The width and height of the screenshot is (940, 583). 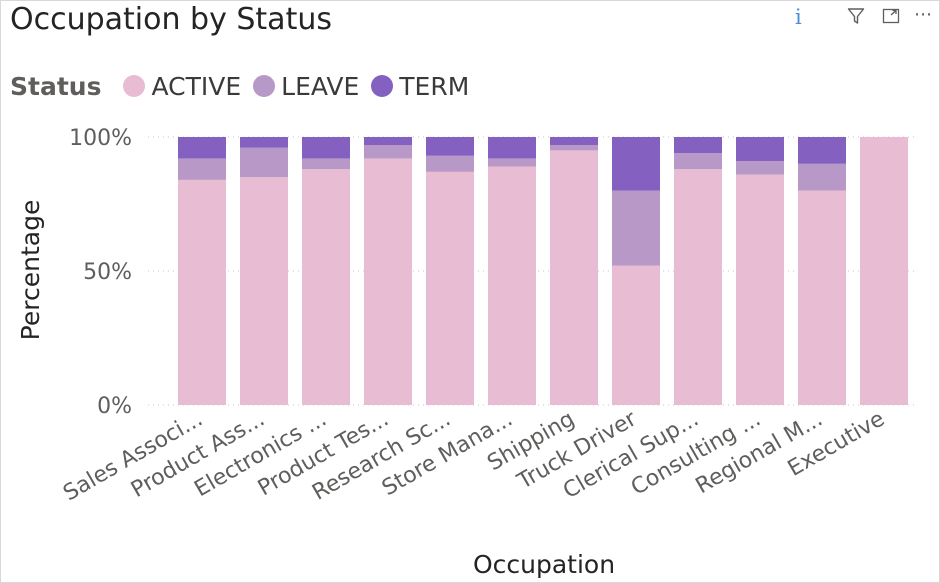 I want to click on legend-item-leave: LEAVE, so click(x=306, y=86).